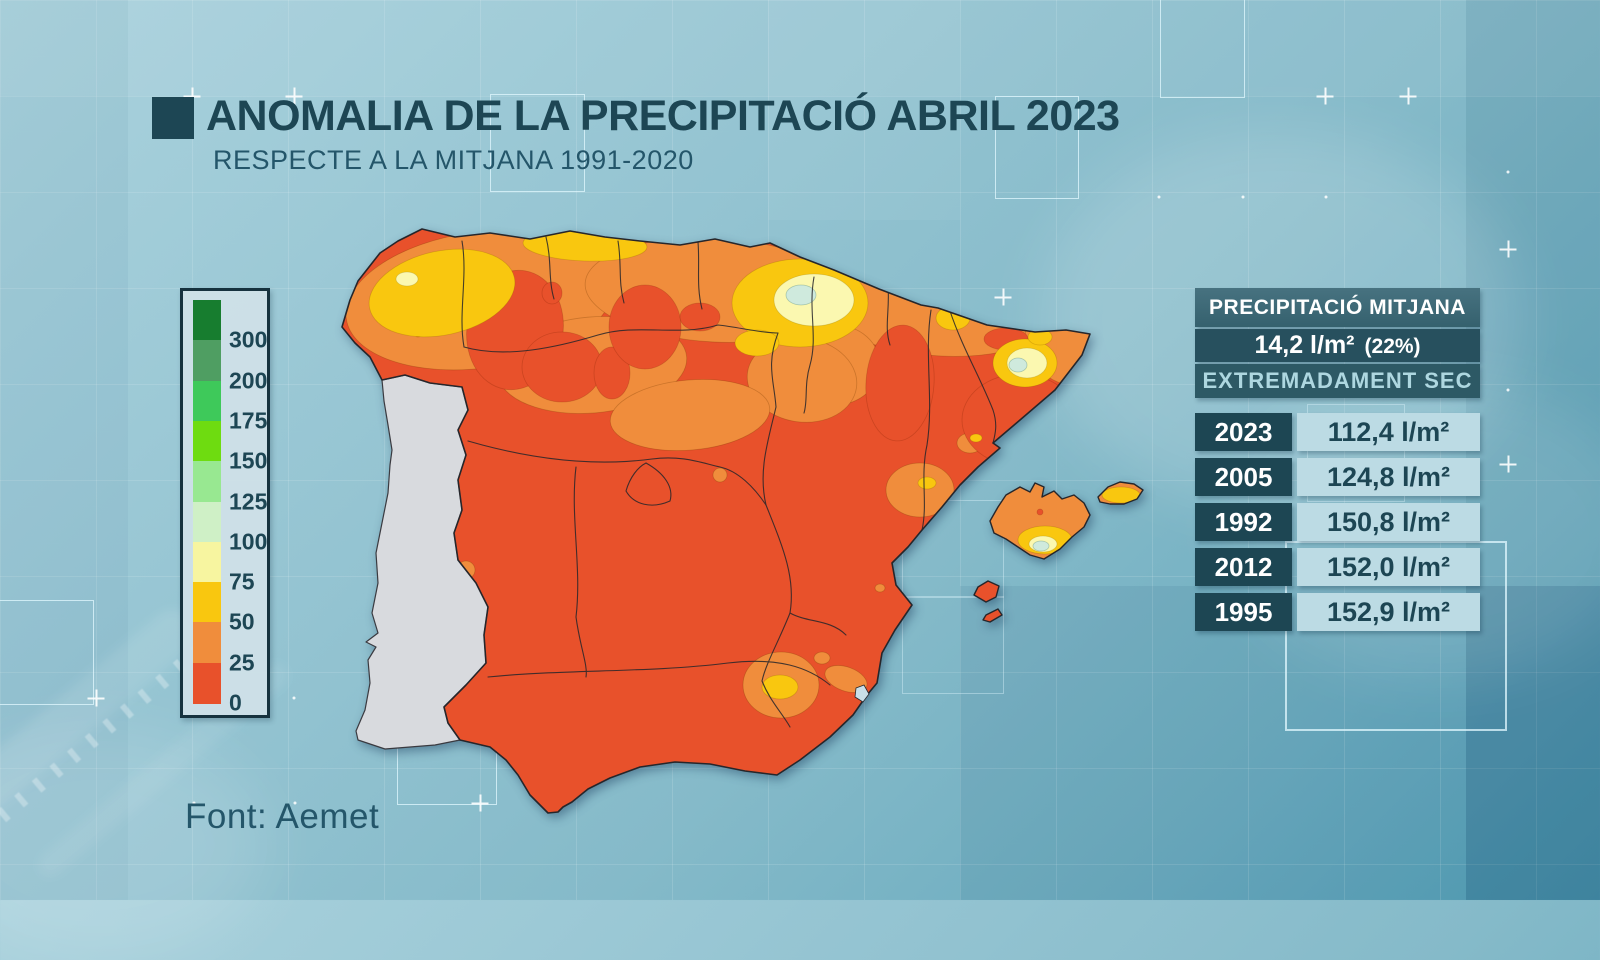 Image resolution: width=1600 pixels, height=960 pixels. What do you see at coordinates (235, 702) in the screenshot?
I see `legend-value-label: 0` at bounding box center [235, 702].